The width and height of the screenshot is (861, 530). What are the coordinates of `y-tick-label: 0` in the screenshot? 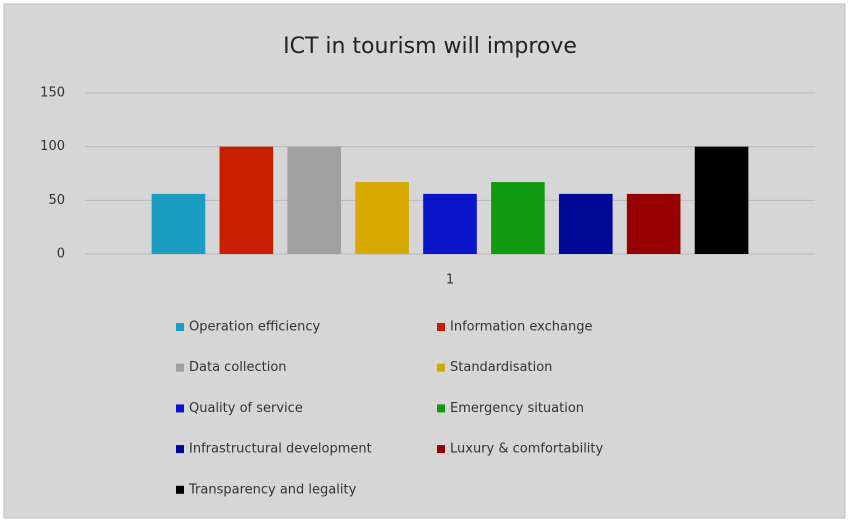 It's located at (61, 254).